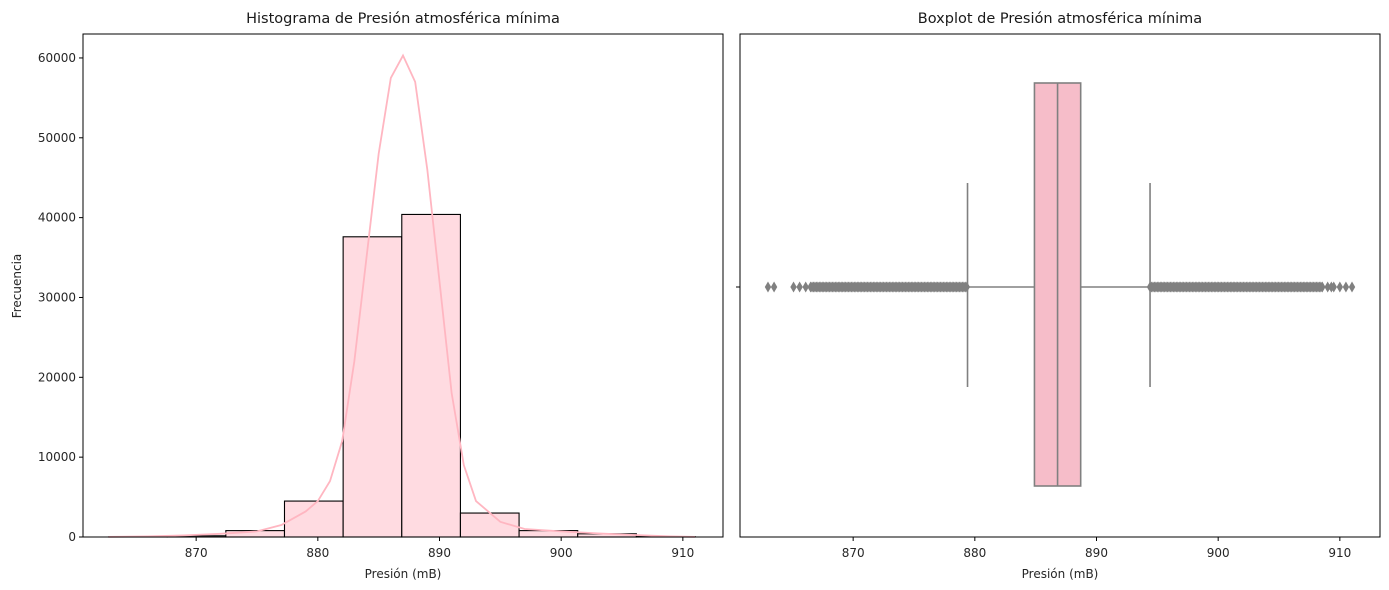  Describe the element at coordinates (57, 218) in the screenshot. I see `y-tick-label: 40000` at that location.